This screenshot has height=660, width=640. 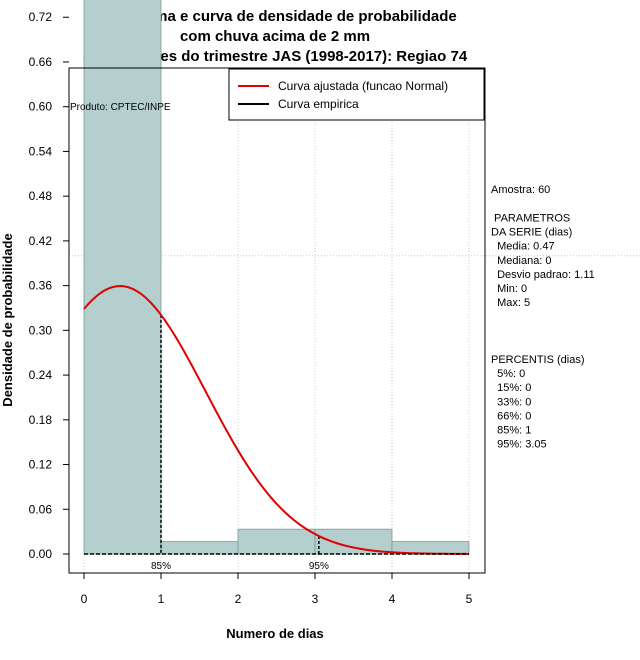 I want to click on percentile-label: 85%, so click(x=161, y=566).